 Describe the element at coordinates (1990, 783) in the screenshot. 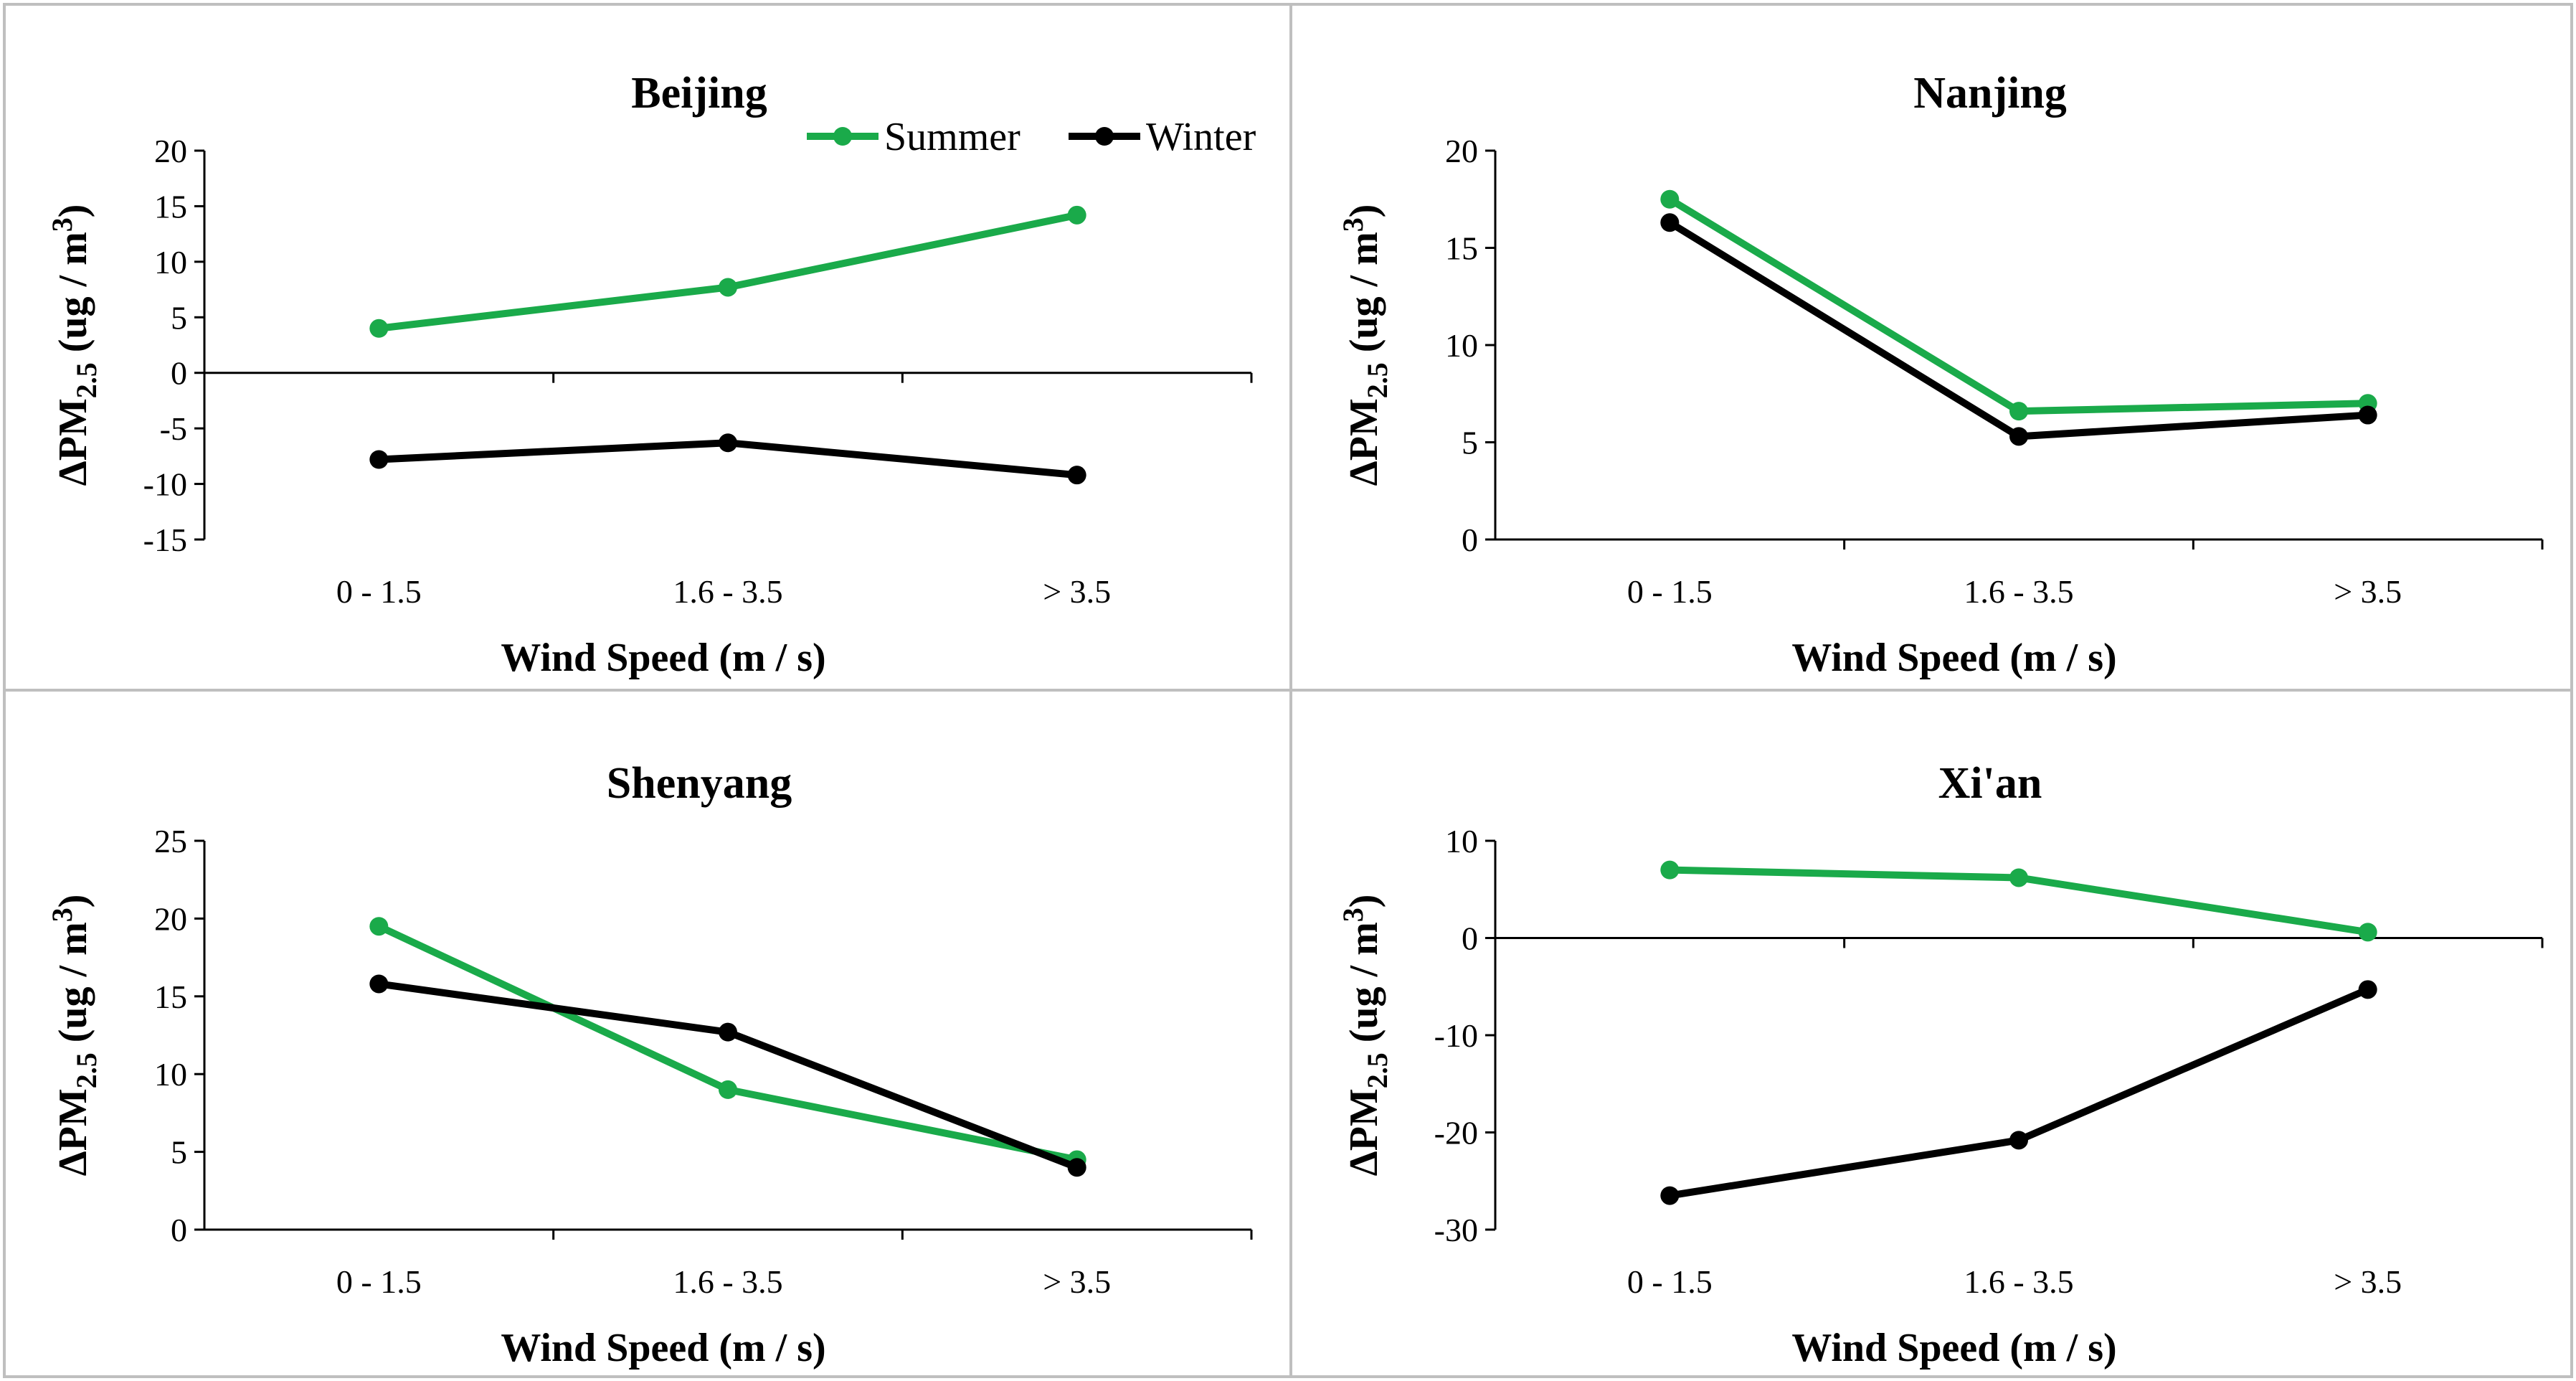

I see `chart-title: Xi'an` at that location.